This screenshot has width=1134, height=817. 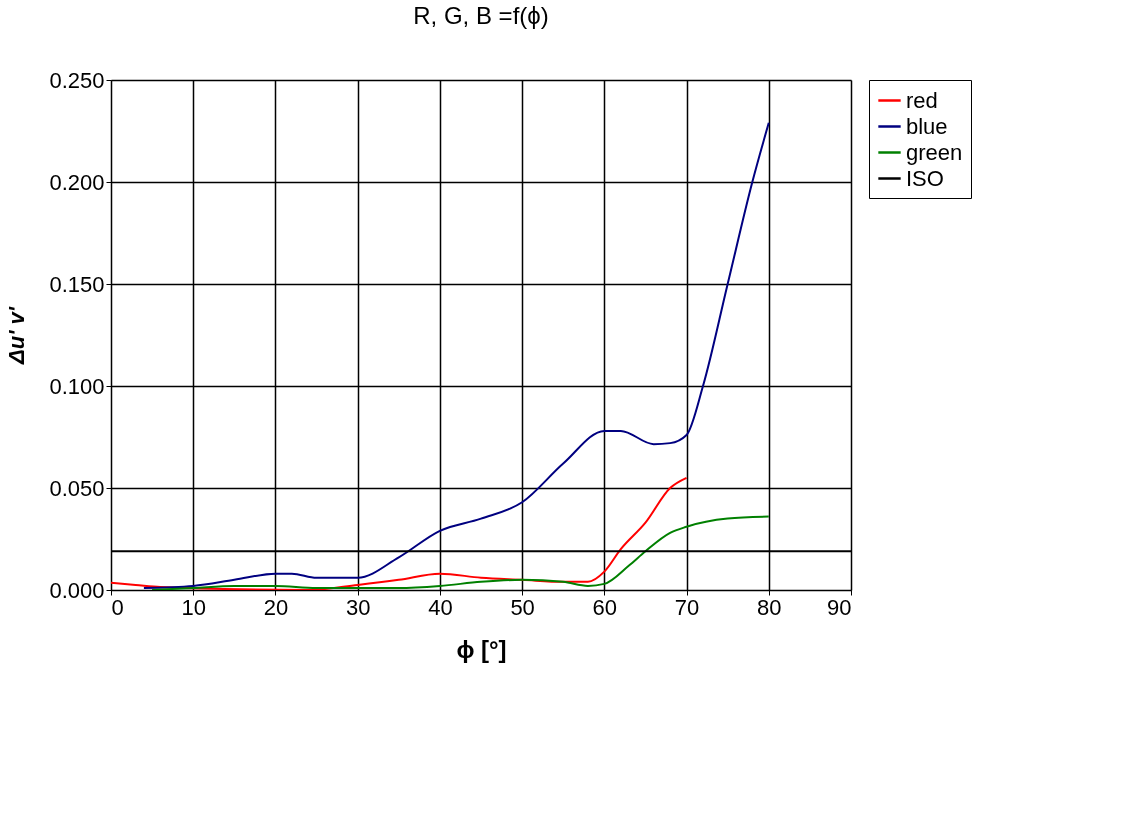 What do you see at coordinates (922, 100) in the screenshot?
I see `legend-label: red` at bounding box center [922, 100].